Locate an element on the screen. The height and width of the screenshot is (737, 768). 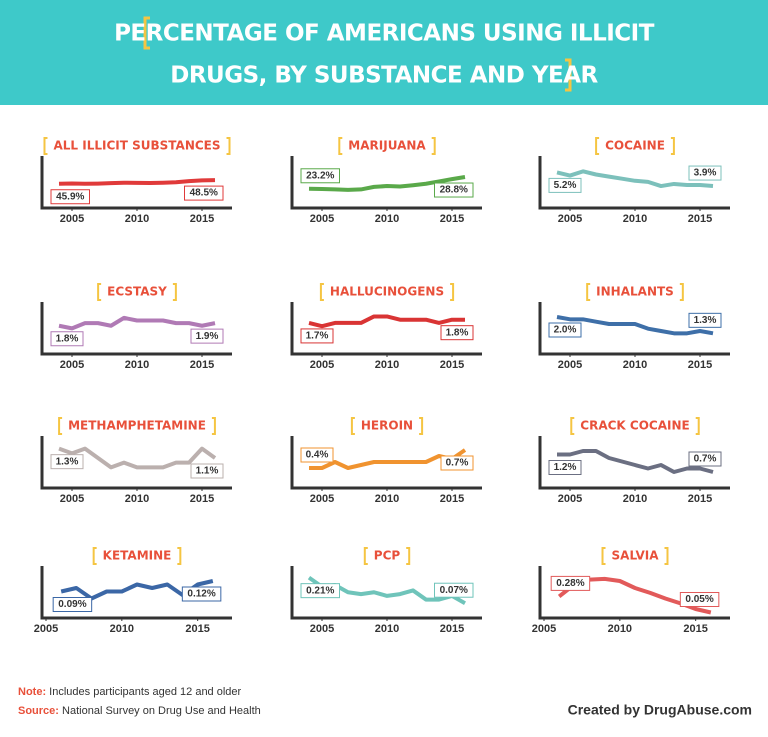
value-label: 1.1% is located at coordinates (207, 471).